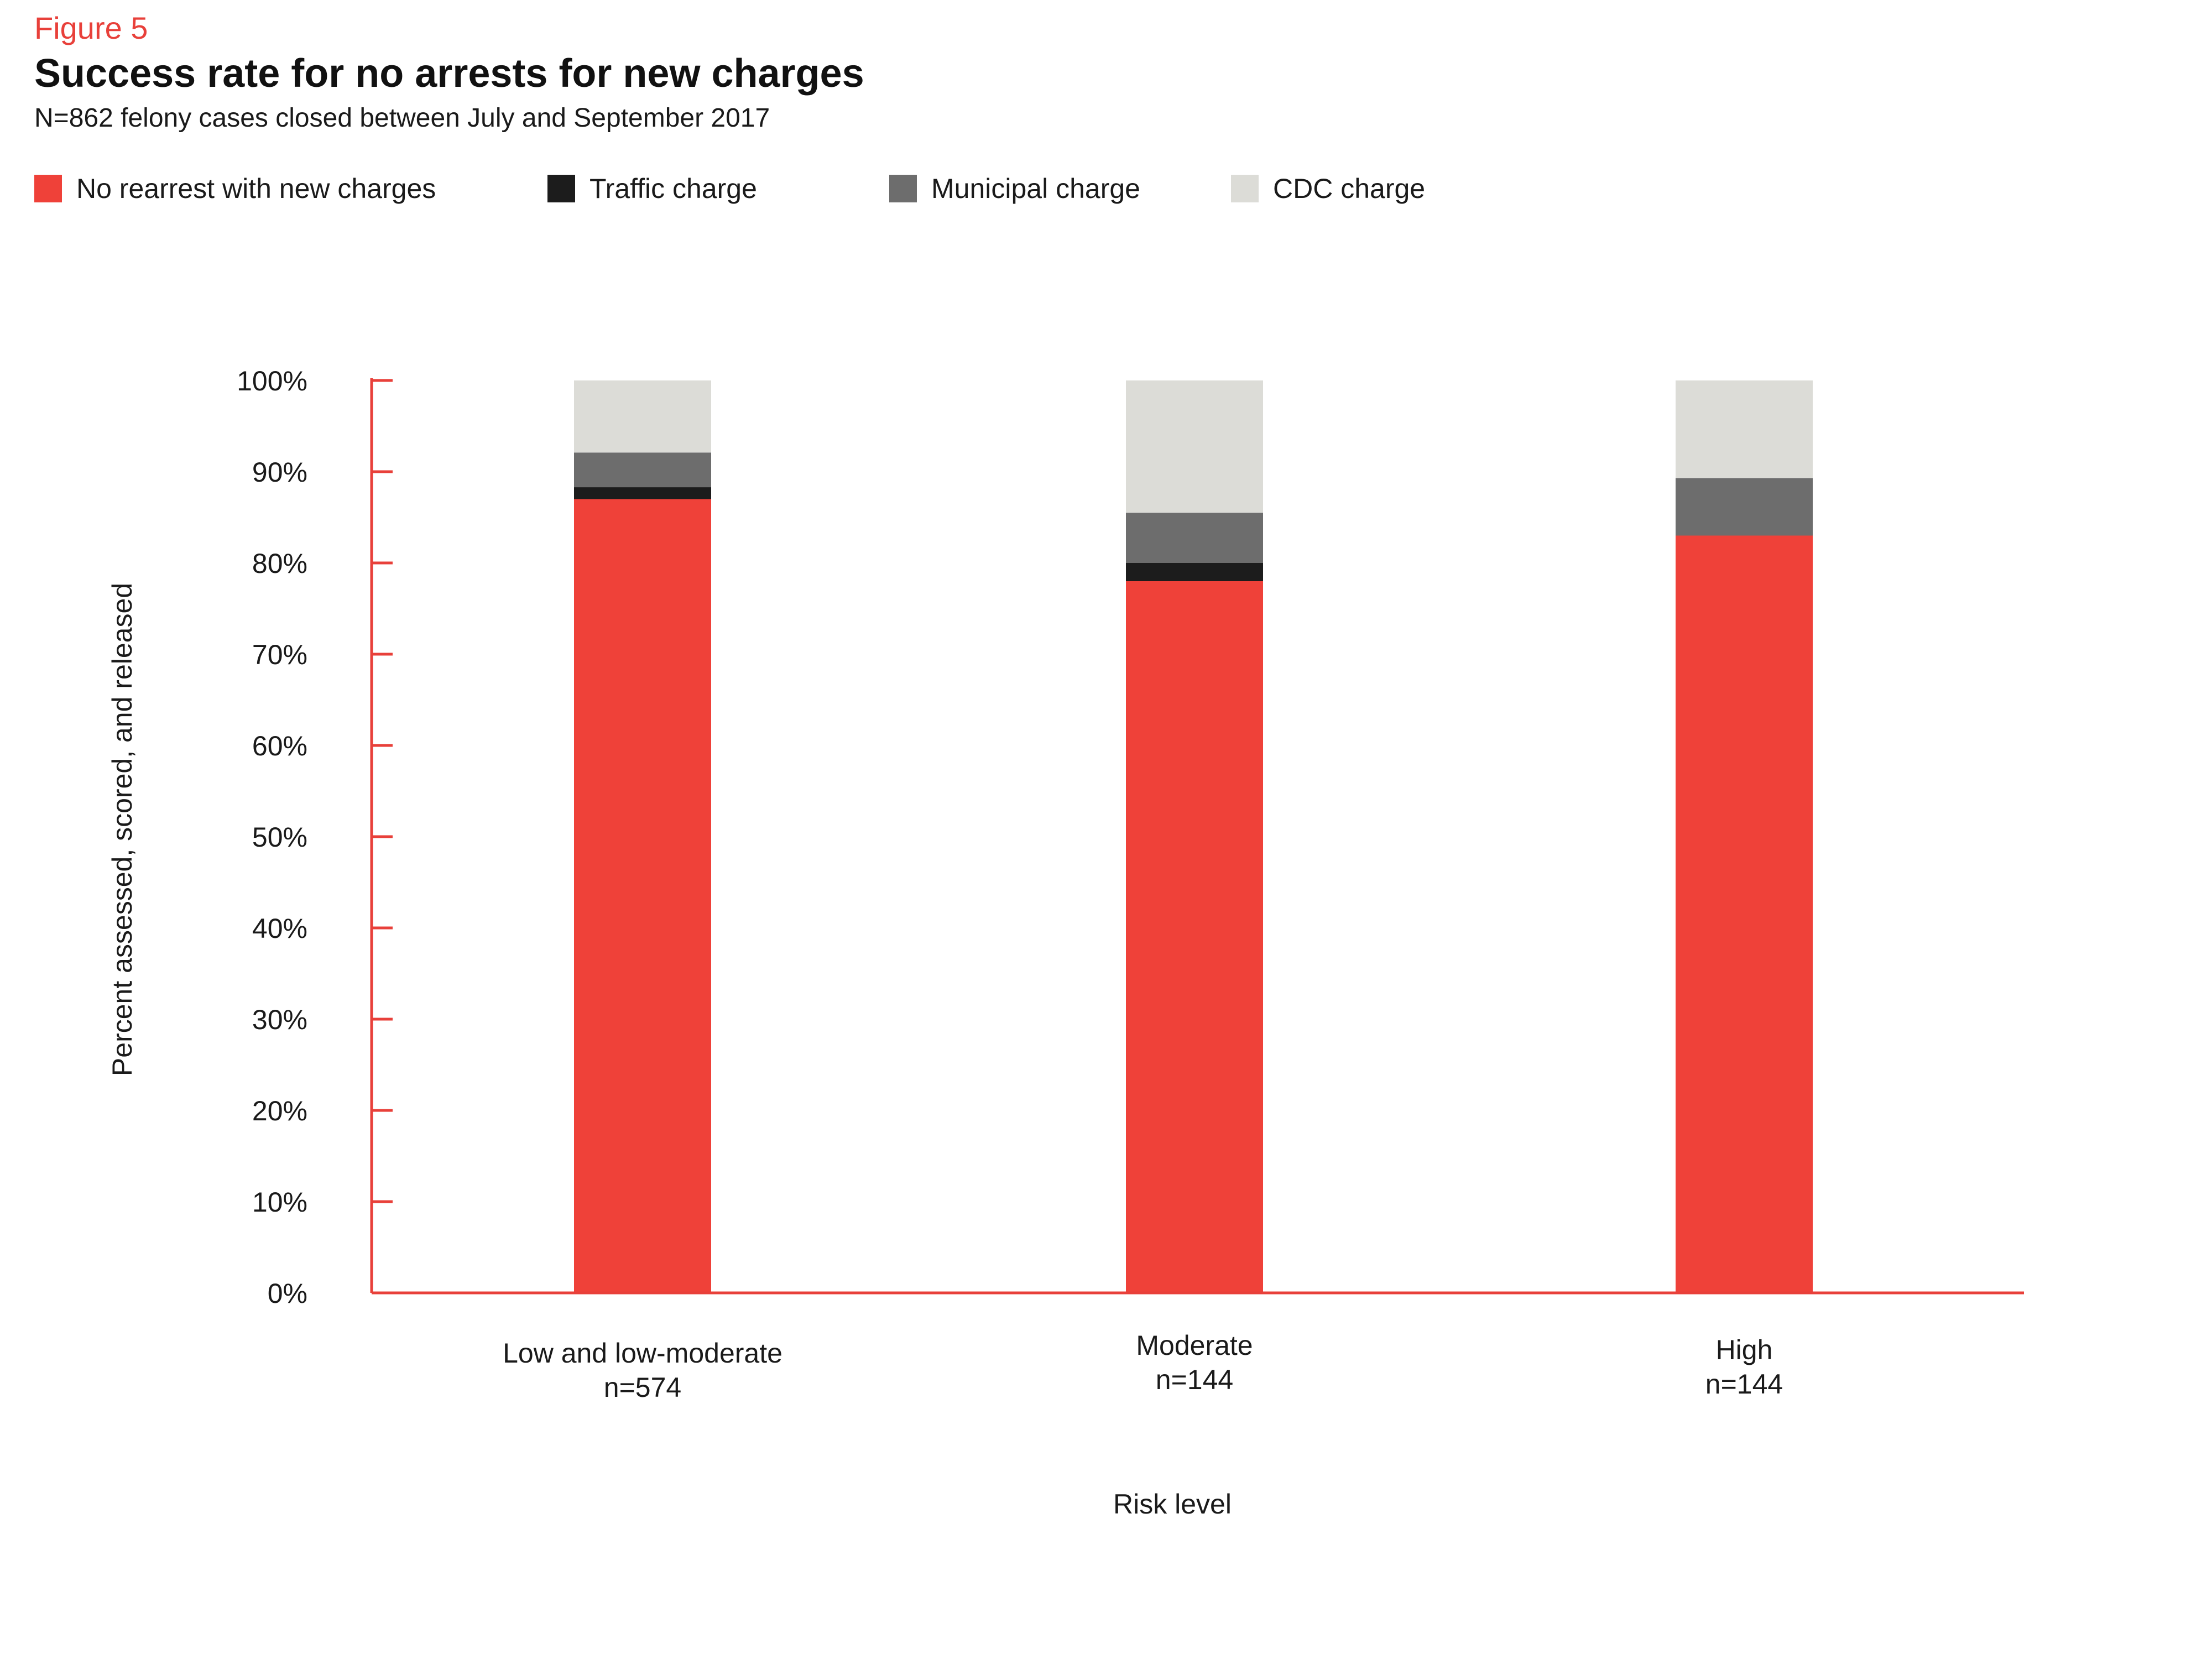 Image resolution: width=2212 pixels, height=1675 pixels. I want to click on y-tick-label: 40%, so click(280, 928).